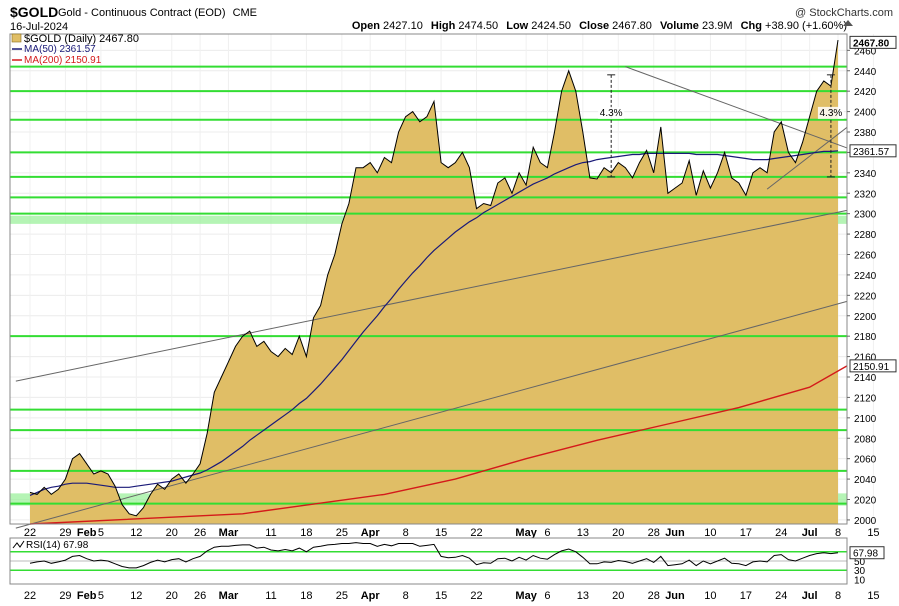 This screenshot has height=606, width=899. I want to click on rsi-line, so click(434, 555).